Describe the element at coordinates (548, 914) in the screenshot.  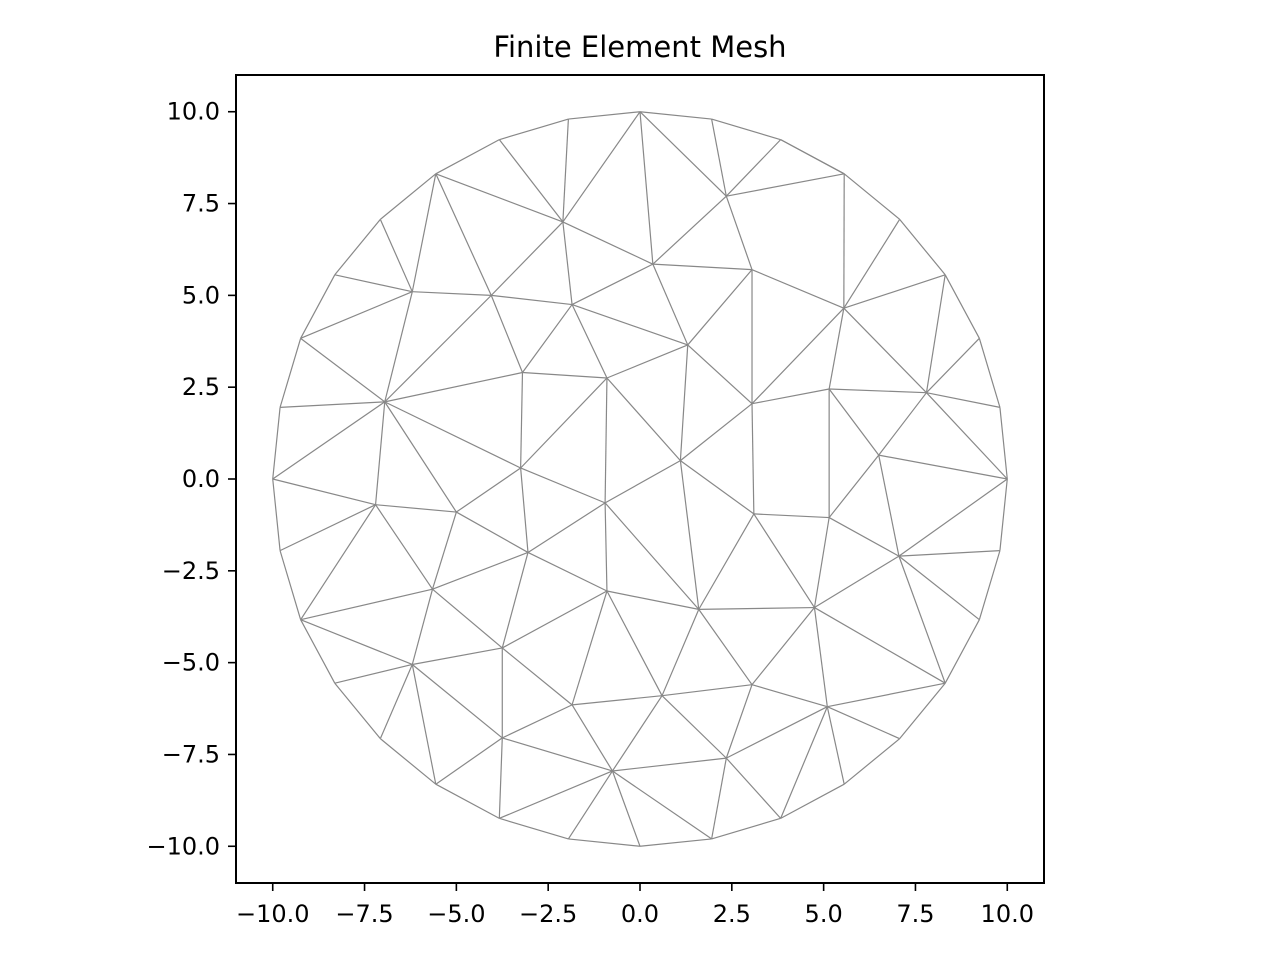
I see `x-tick-label: −2.5` at that location.